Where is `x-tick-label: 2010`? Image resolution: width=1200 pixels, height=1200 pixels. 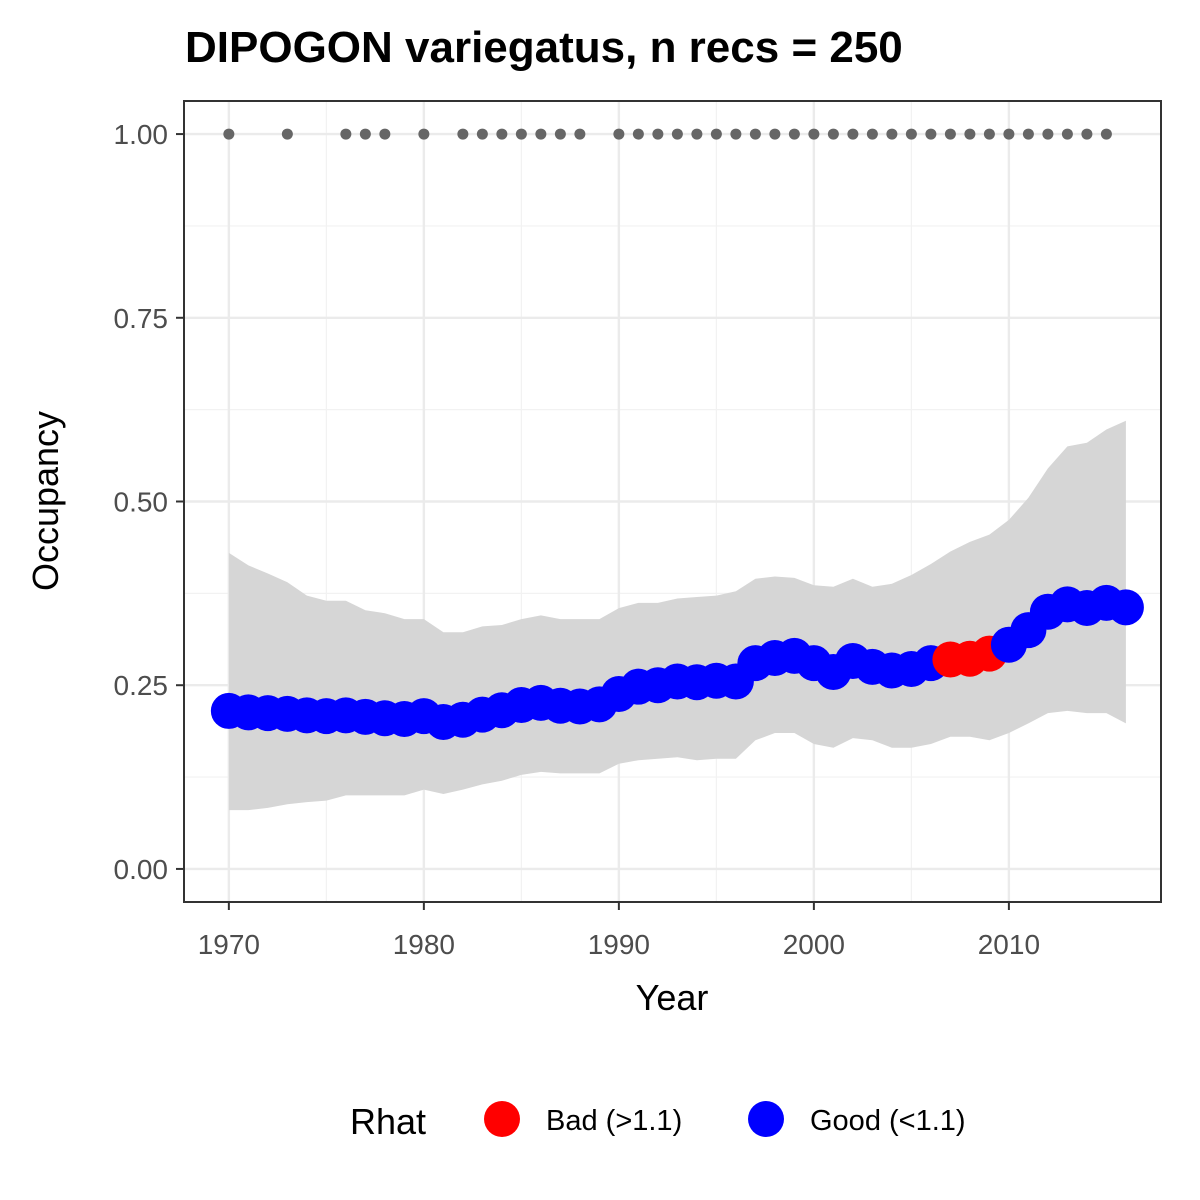 x-tick-label: 2010 is located at coordinates (1009, 944).